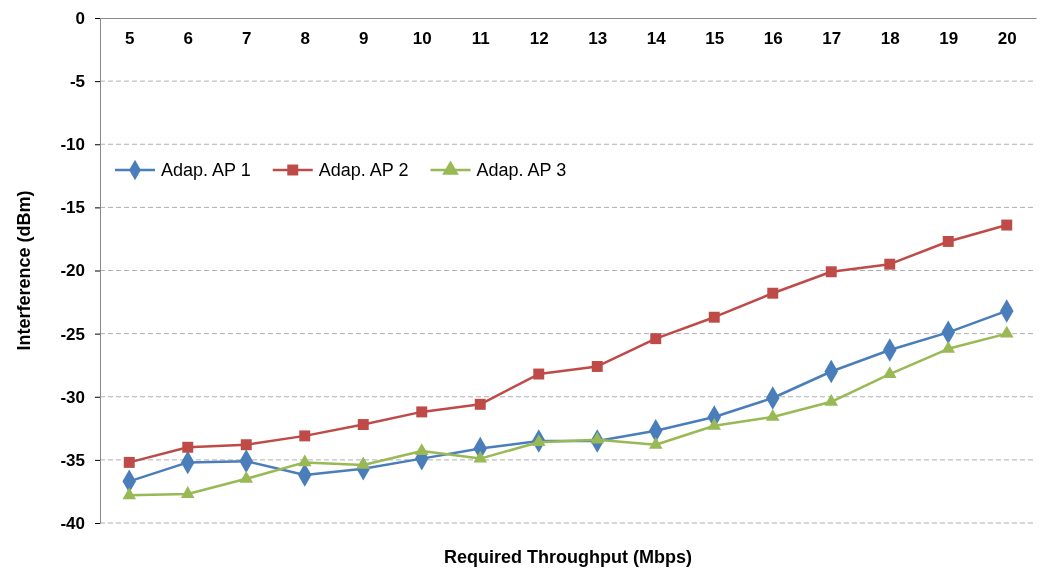 This screenshot has width=1056, height=581. What do you see at coordinates (949, 39) in the screenshot?
I see `x-tick-label: 19` at bounding box center [949, 39].